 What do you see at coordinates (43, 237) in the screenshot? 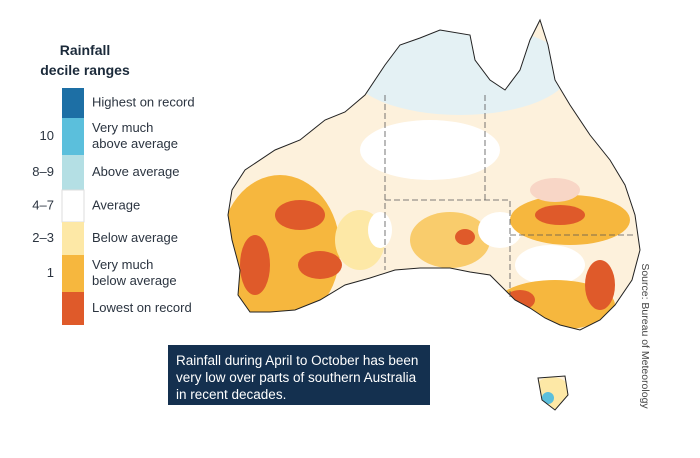
I see `legend-decile: 2–3` at bounding box center [43, 237].